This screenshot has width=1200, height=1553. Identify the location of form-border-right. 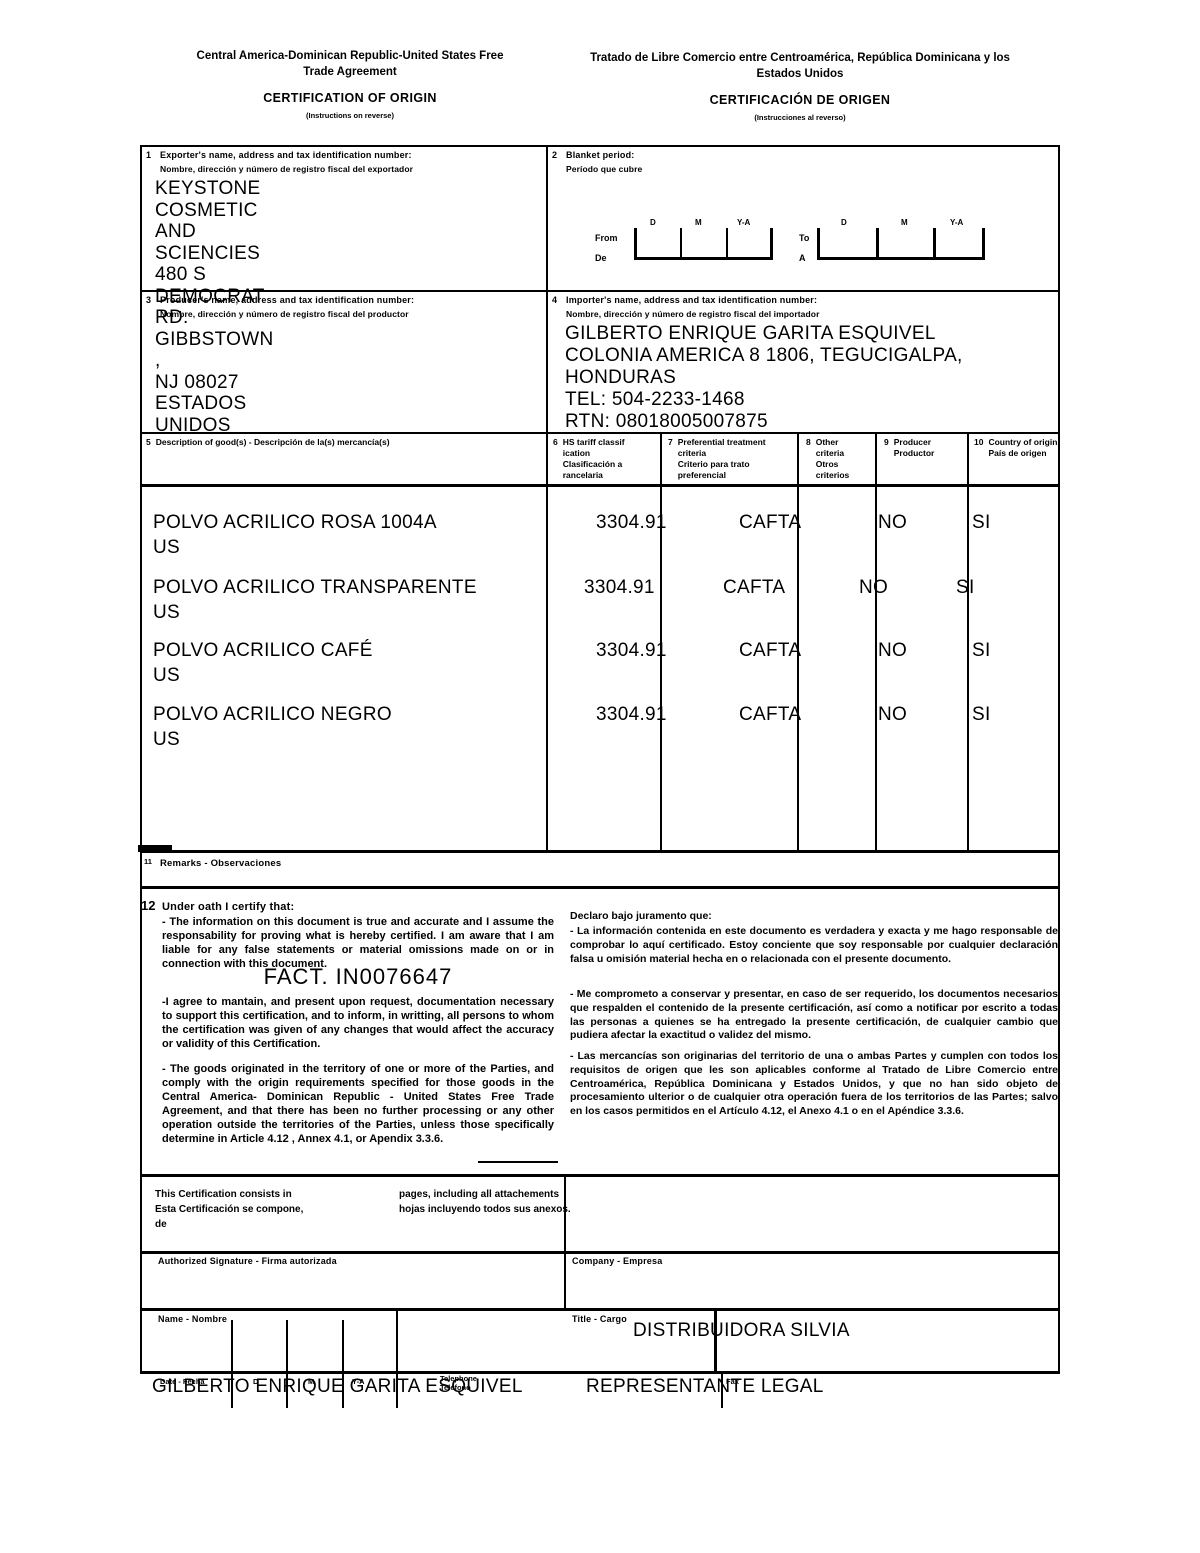
(1059, 759).